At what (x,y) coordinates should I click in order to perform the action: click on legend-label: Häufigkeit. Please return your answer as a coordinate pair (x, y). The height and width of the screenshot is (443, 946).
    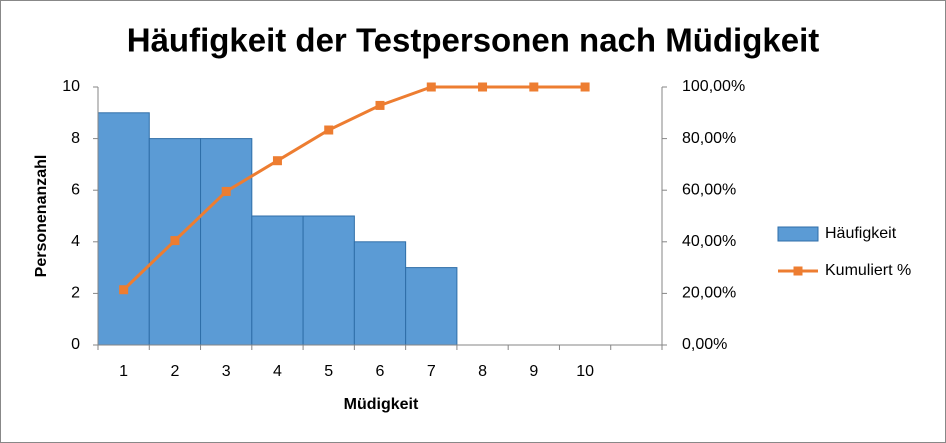
    Looking at the image, I should click on (861, 233).